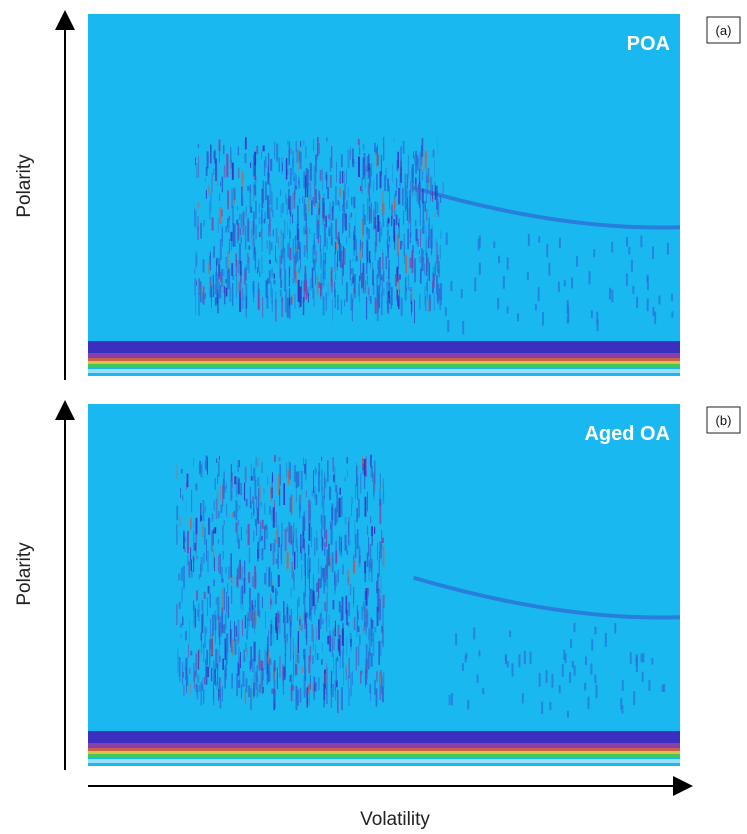 Image resolution: width=747 pixels, height=834 pixels. I want to click on panel-a-tag-text: (a), so click(724, 30).